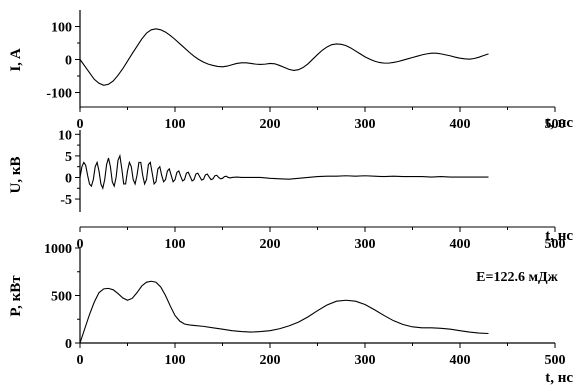 This screenshot has height=387, width=576. Describe the element at coordinates (61, 297) in the screenshot. I see `y-tick-label: 500` at that location.